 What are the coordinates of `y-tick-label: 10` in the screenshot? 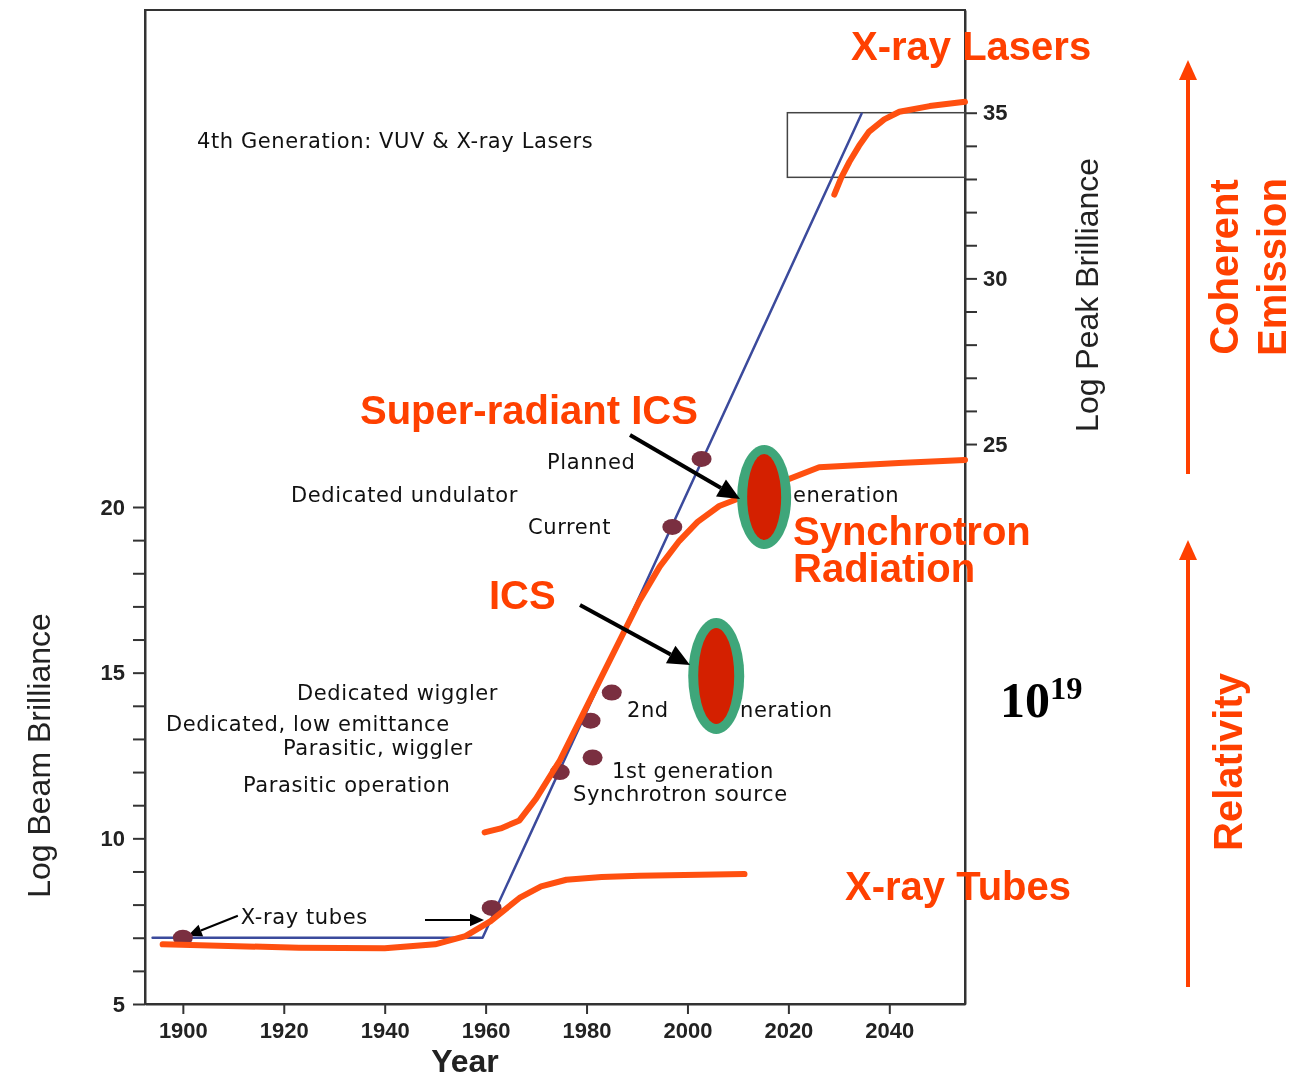 It's located at (112, 838).